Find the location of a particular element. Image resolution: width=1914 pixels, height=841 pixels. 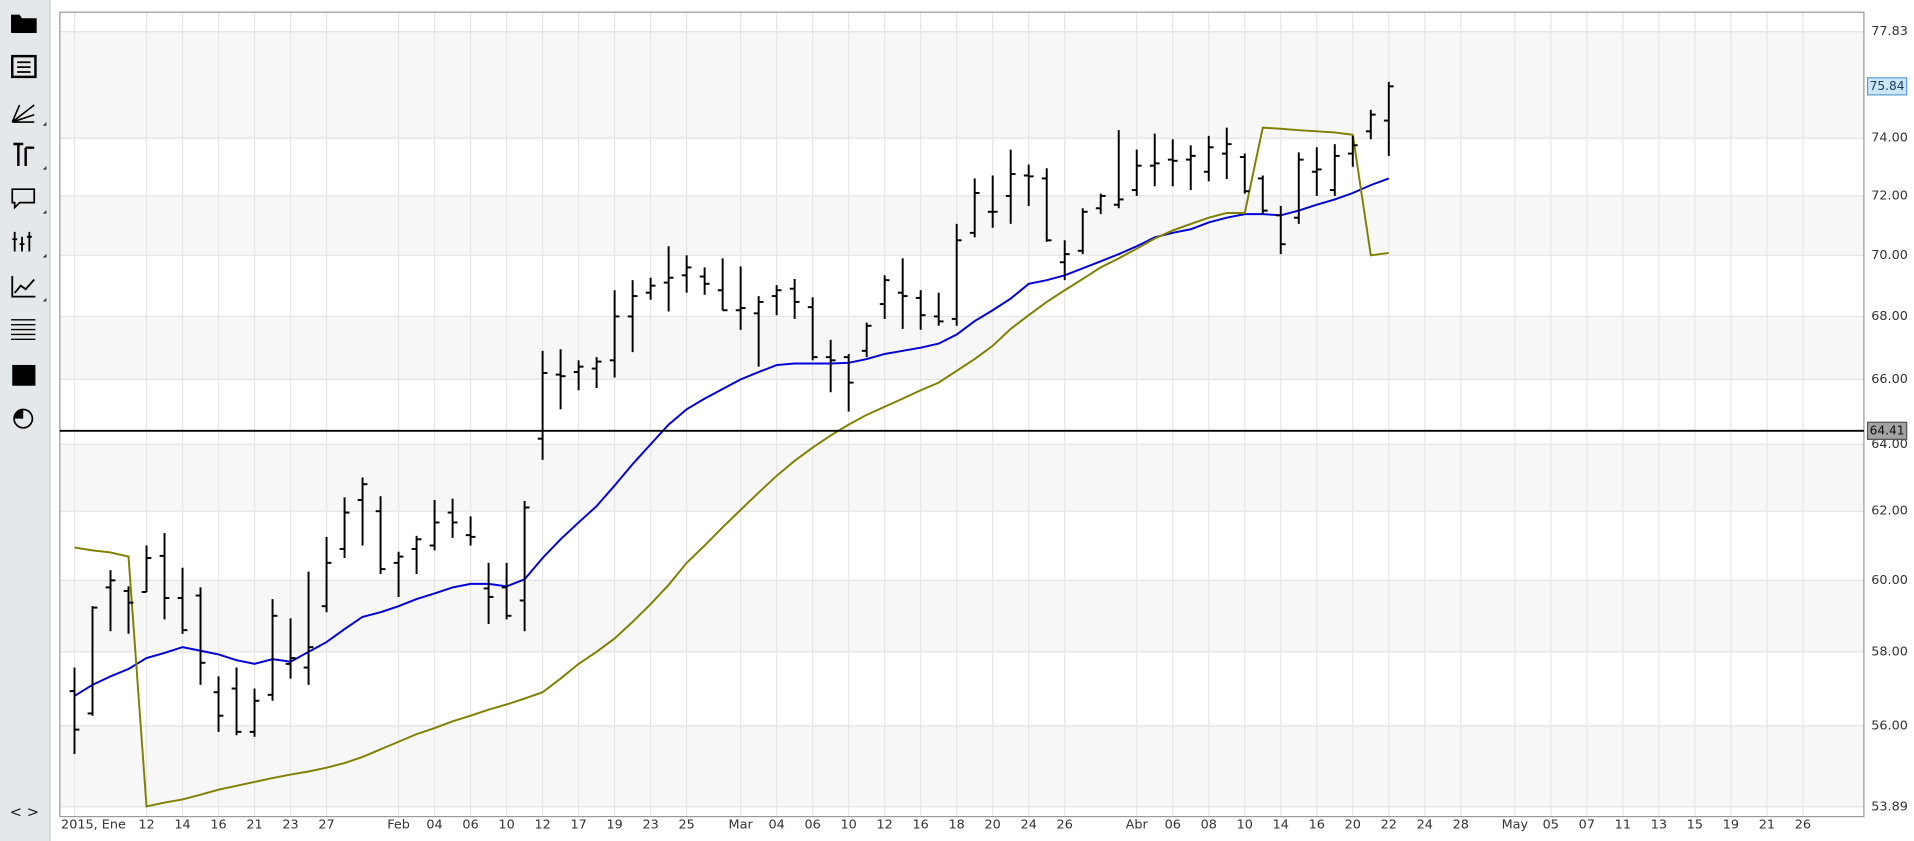

y-tick-label: 56.00 is located at coordinates (1889, 725).